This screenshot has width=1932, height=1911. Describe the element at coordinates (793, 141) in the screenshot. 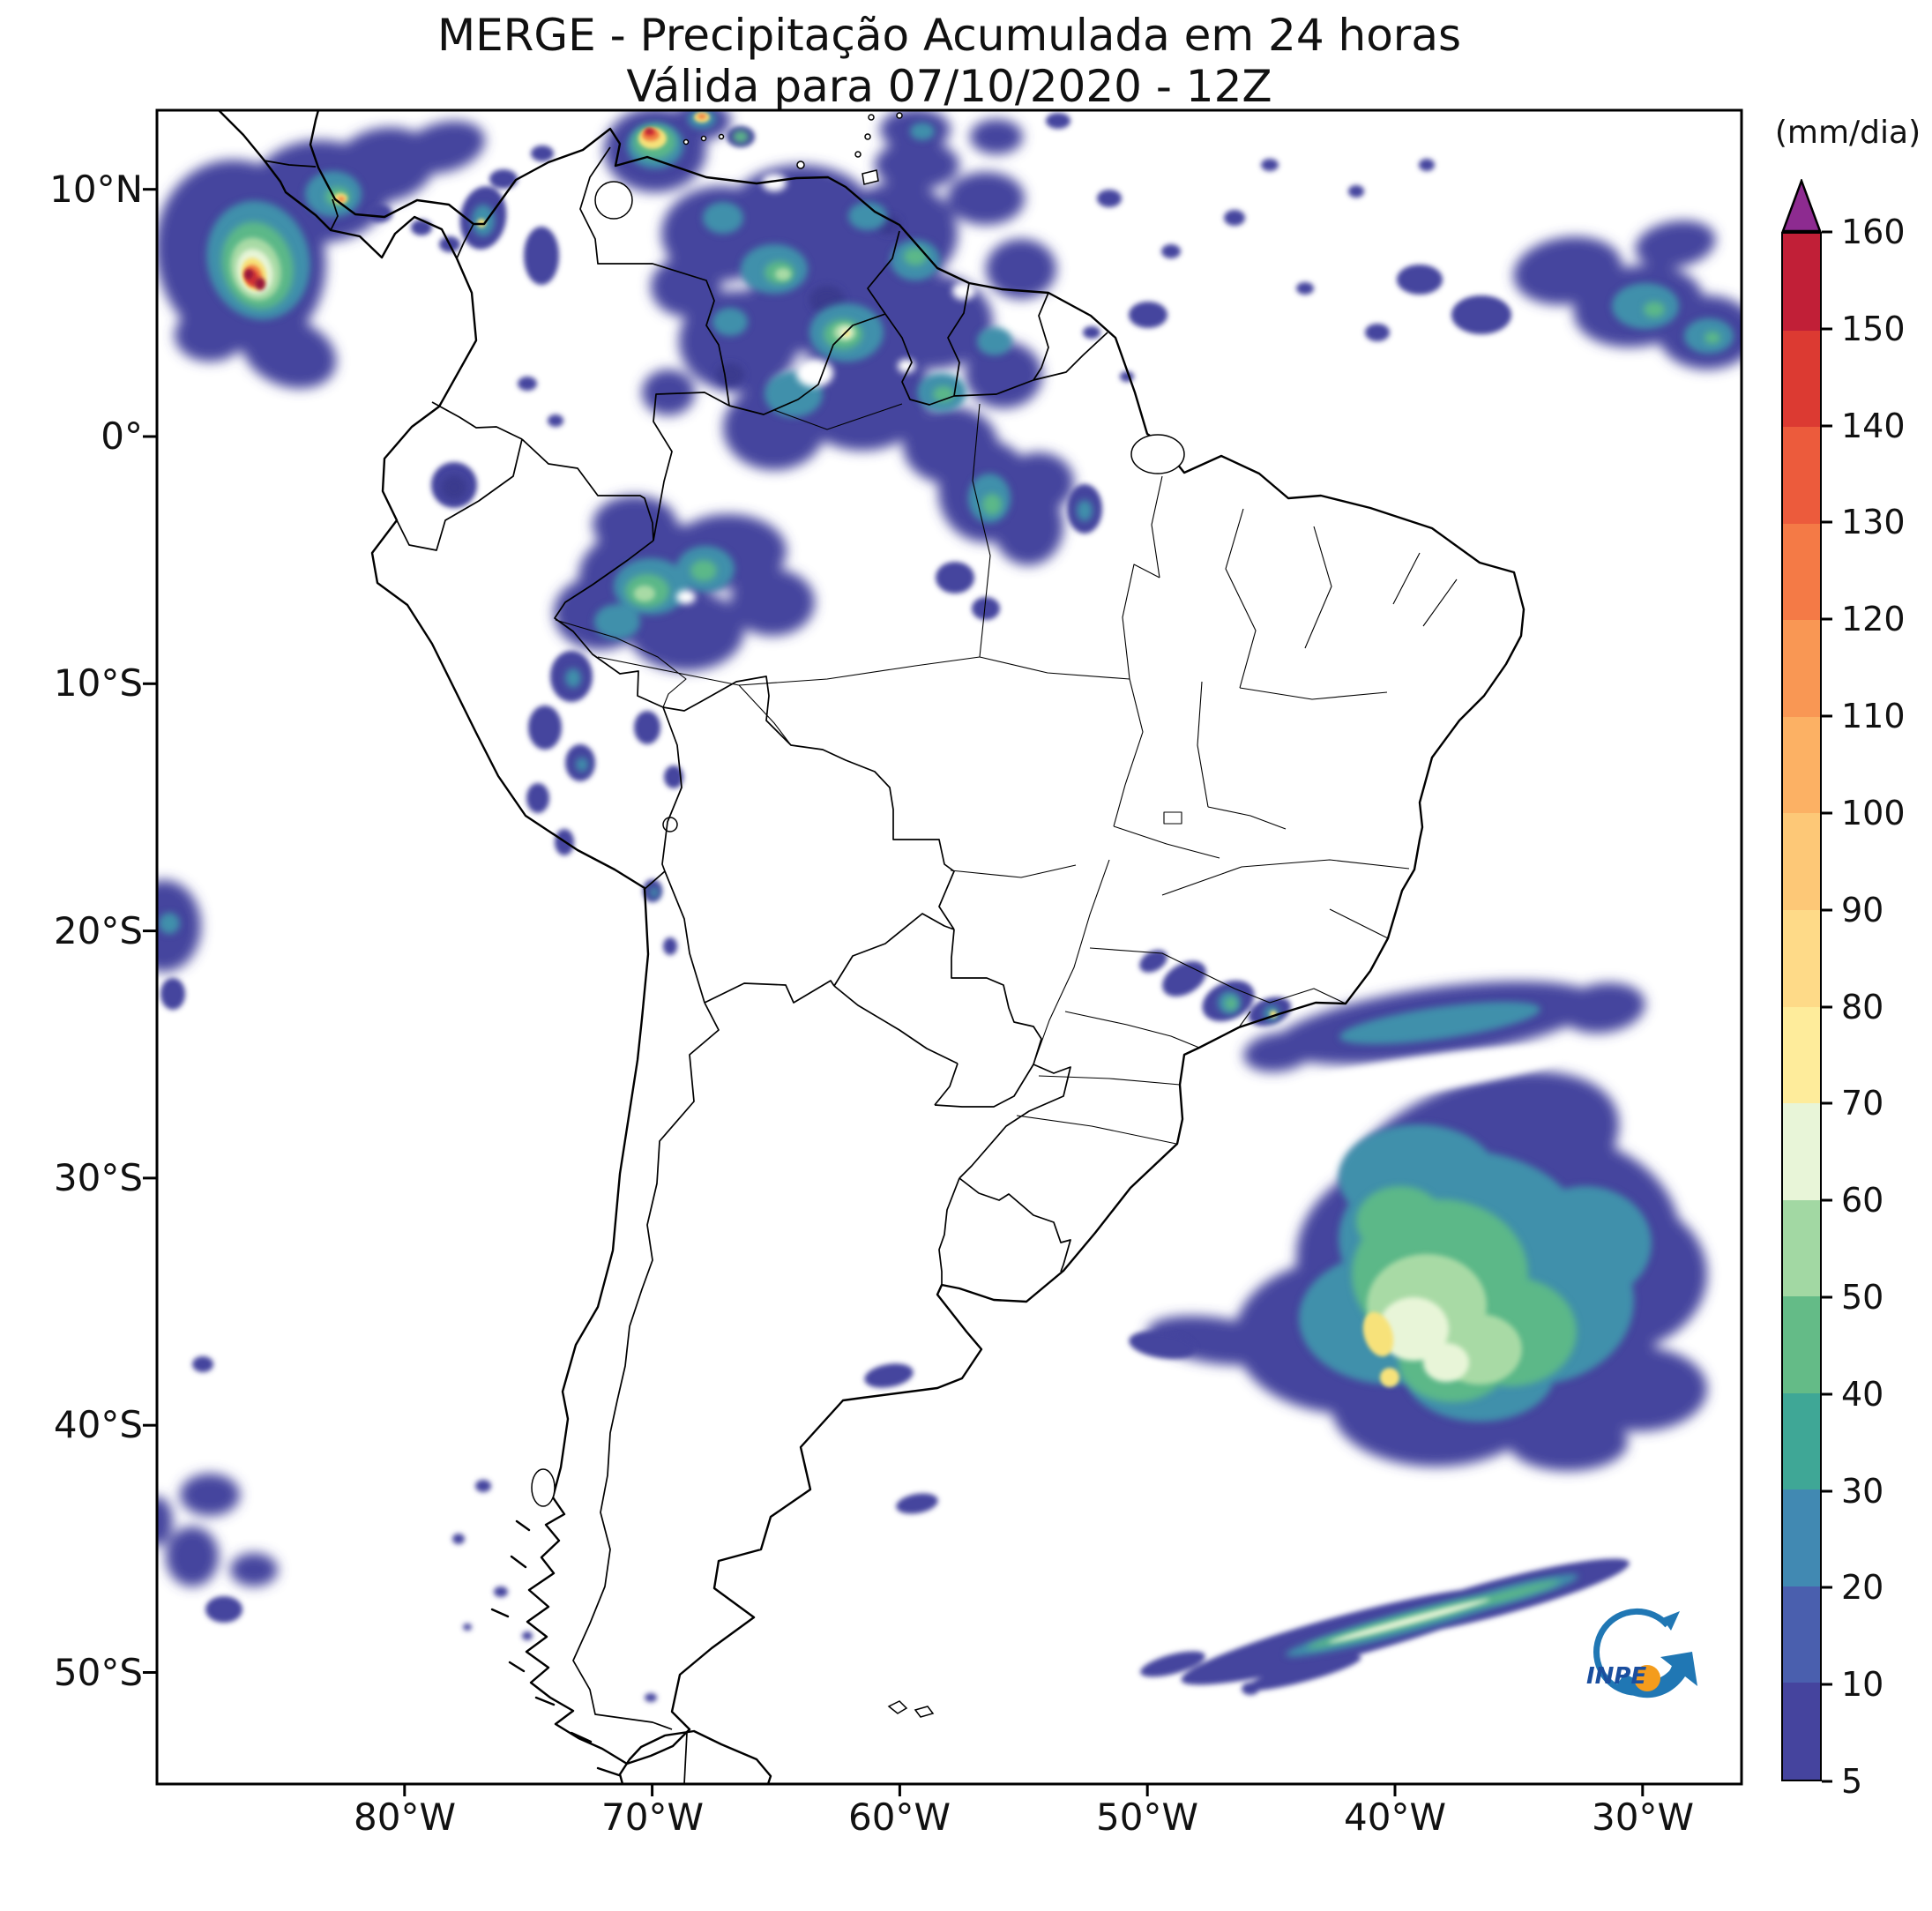

I see `antilles-islets` at that location.